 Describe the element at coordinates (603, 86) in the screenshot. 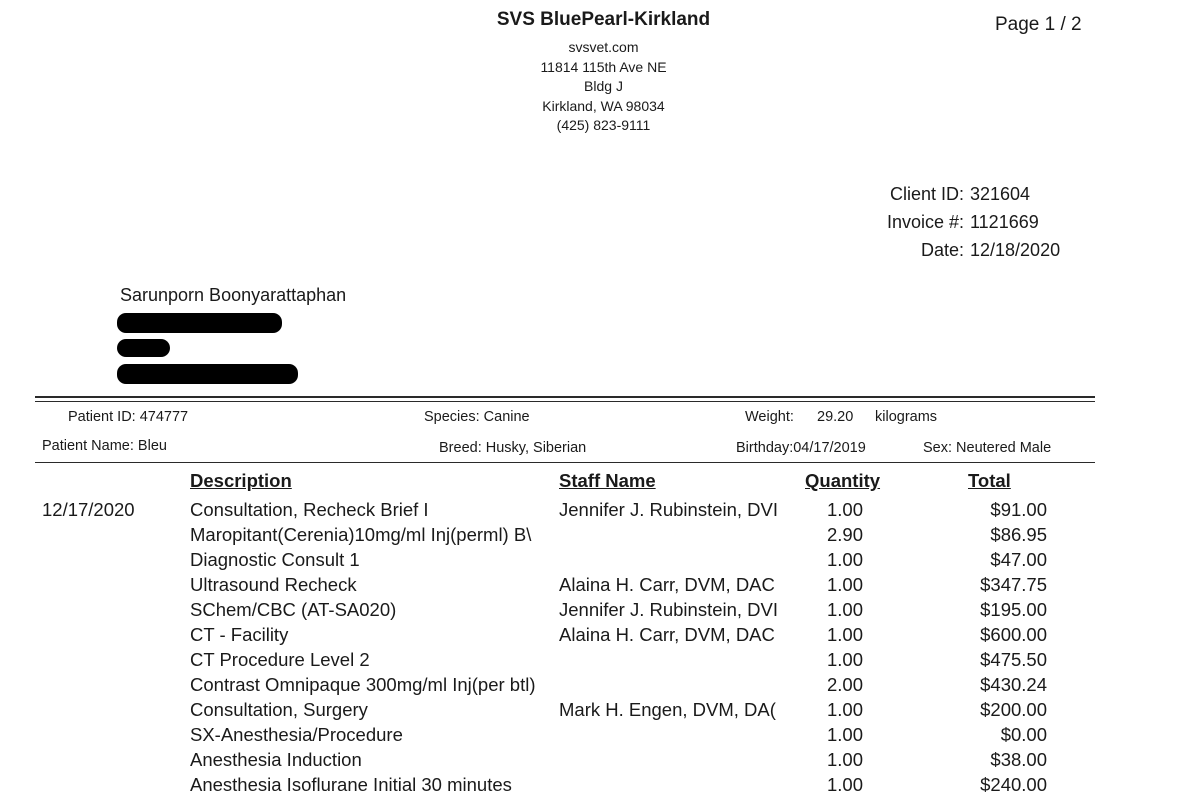

I see `clinic-address-line2: Bldg J` at that location.